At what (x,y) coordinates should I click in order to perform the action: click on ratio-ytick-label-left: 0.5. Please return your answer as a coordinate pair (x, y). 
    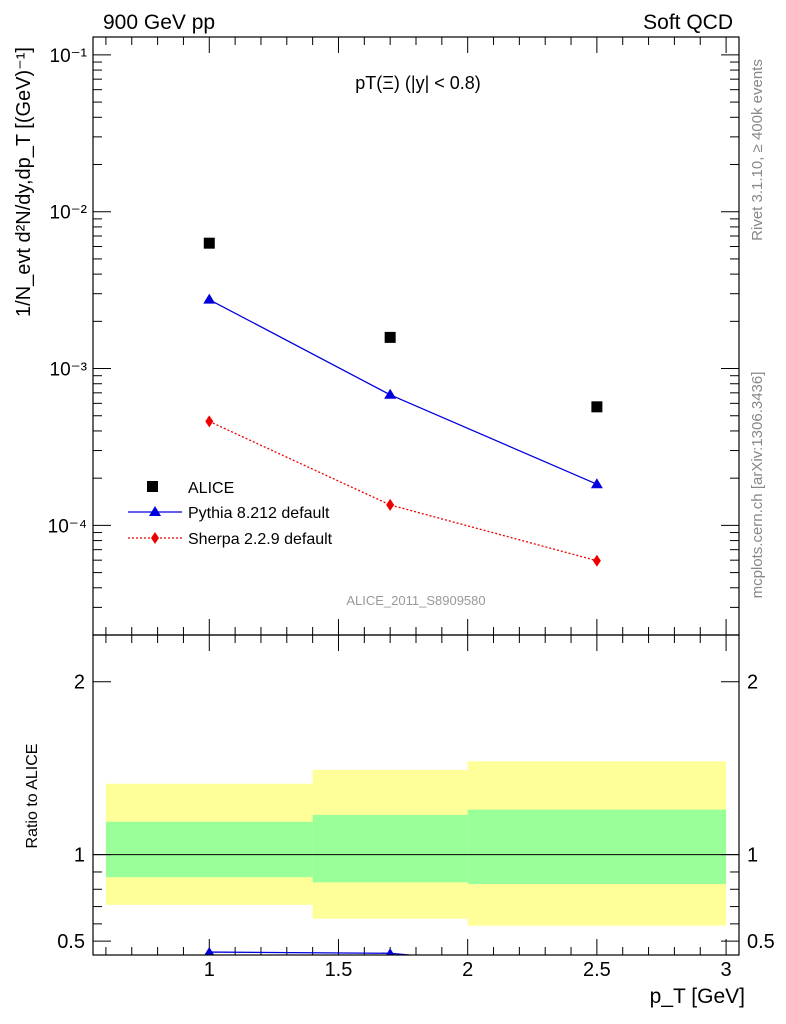
    Looking at the image, I should click on (71, 942).